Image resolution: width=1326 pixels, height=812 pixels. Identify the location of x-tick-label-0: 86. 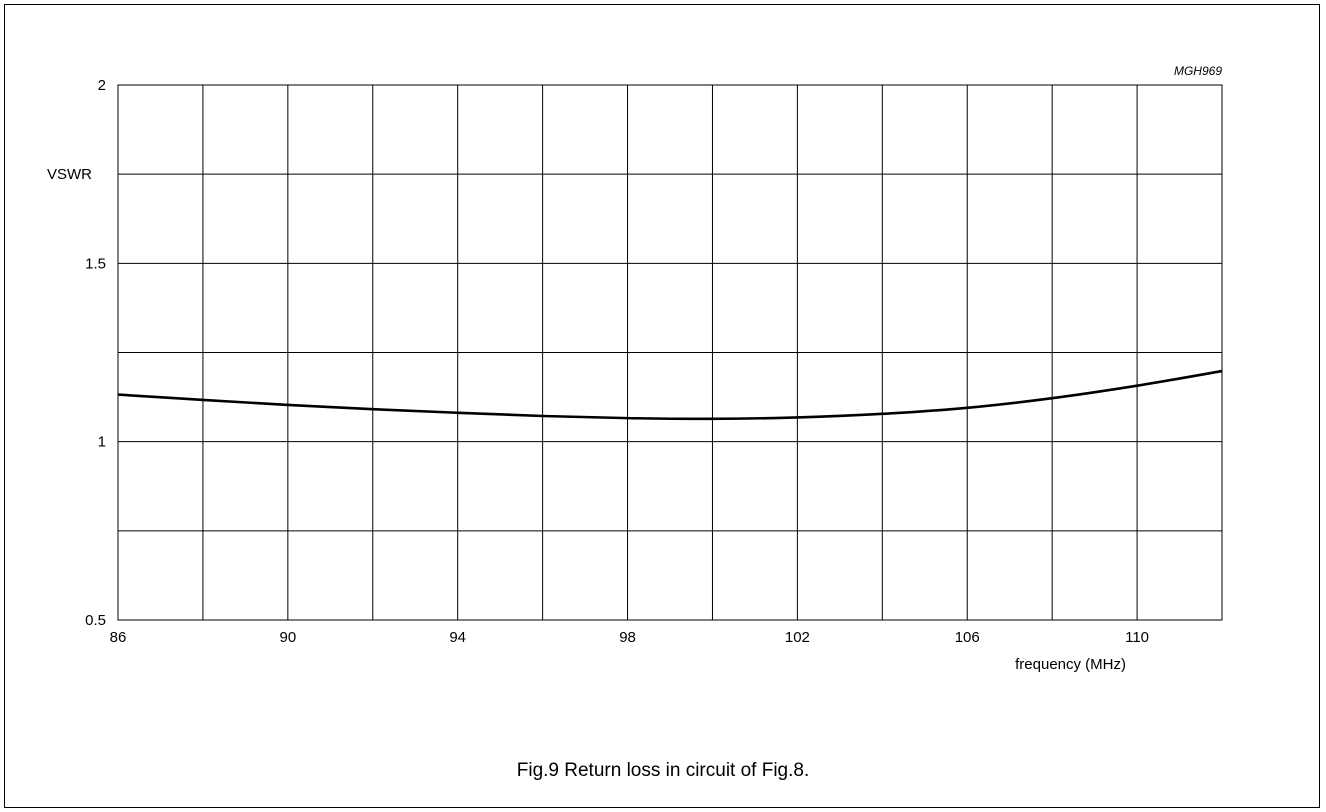
(118, 637).